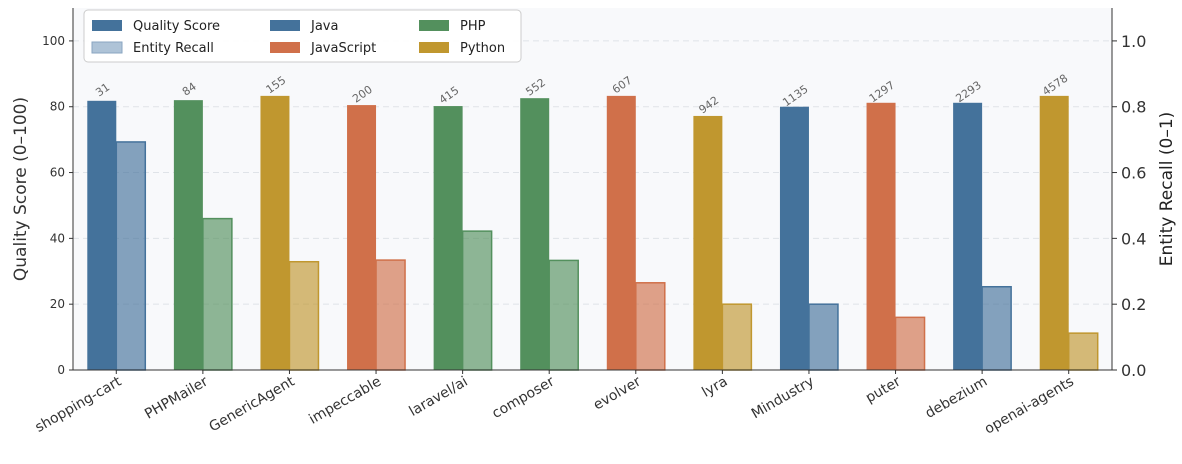 Image resolution: width=1182 pixels, height=464 pixels. Describe the element at coordinates (285, 47) in the screenshot. I see `legend-swatch-javascript` at that location.